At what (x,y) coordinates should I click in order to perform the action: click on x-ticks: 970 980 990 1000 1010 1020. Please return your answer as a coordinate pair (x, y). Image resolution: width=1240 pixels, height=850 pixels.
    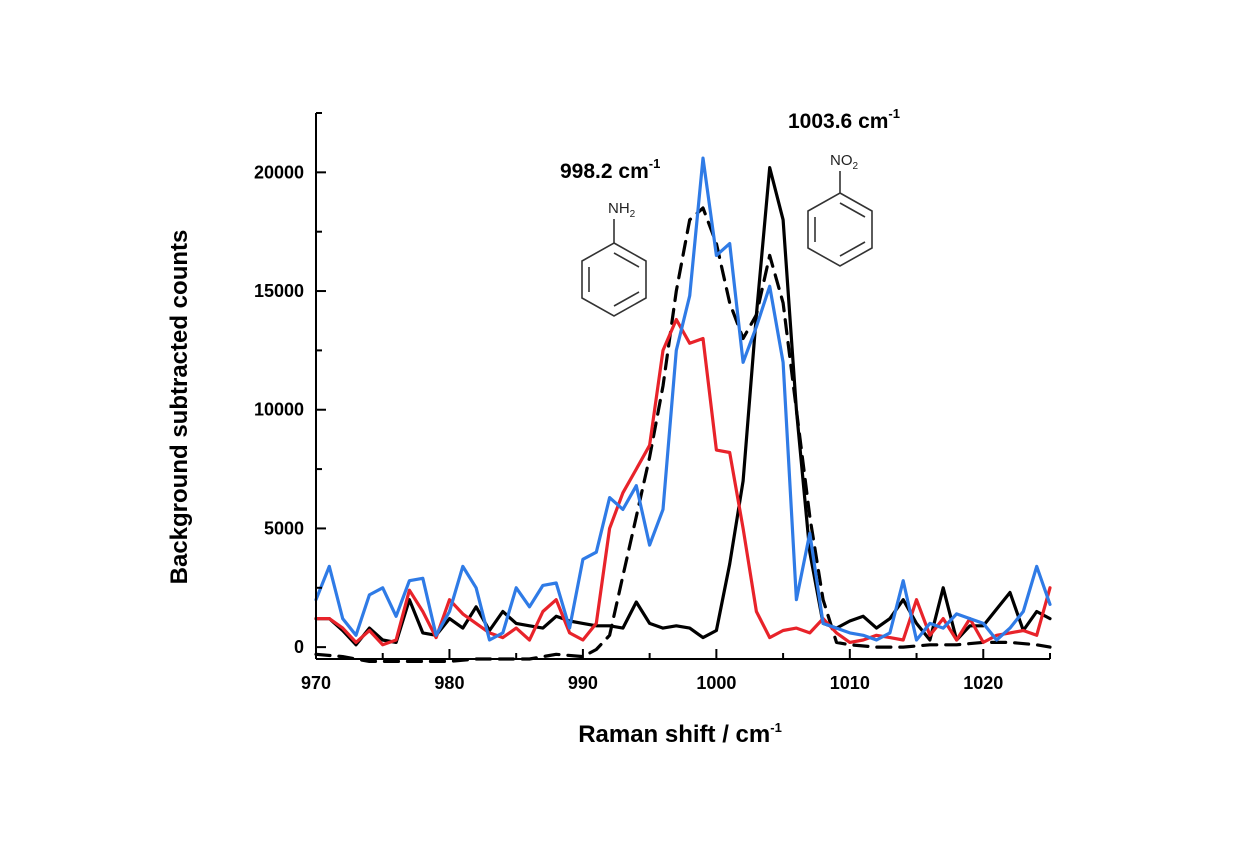
    Looking at the image, I should click on (676, 671).